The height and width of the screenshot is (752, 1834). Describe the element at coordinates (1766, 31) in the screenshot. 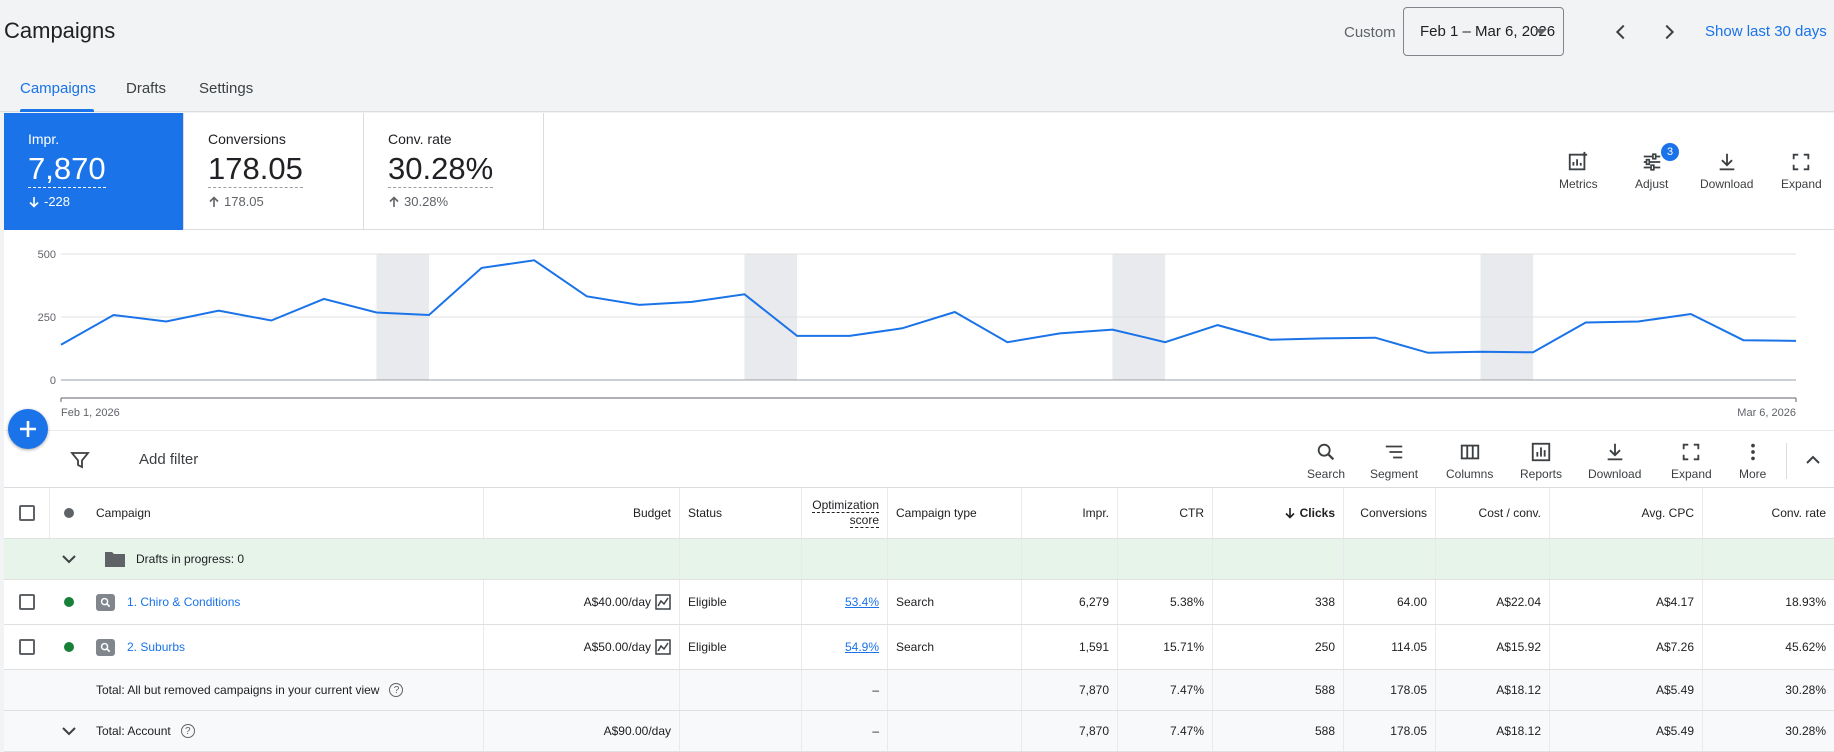

I see `show-last-30-days-link: Show last 30 days` at that location.